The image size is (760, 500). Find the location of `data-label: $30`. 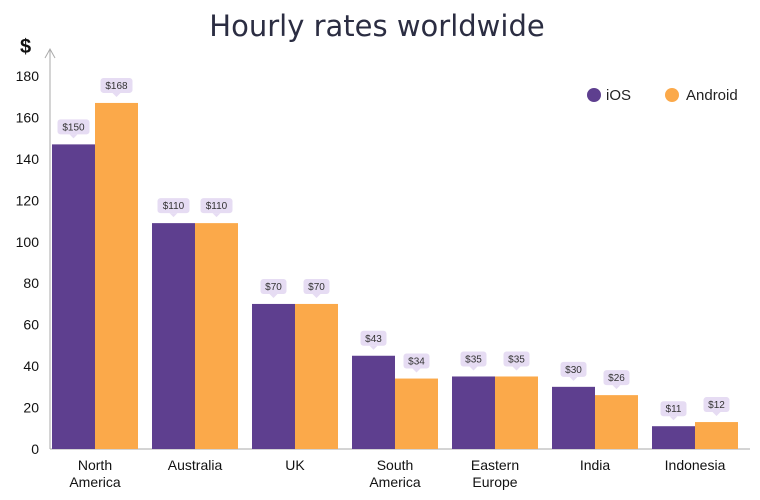

data-label: $30 is located at coordinates (573, 370).